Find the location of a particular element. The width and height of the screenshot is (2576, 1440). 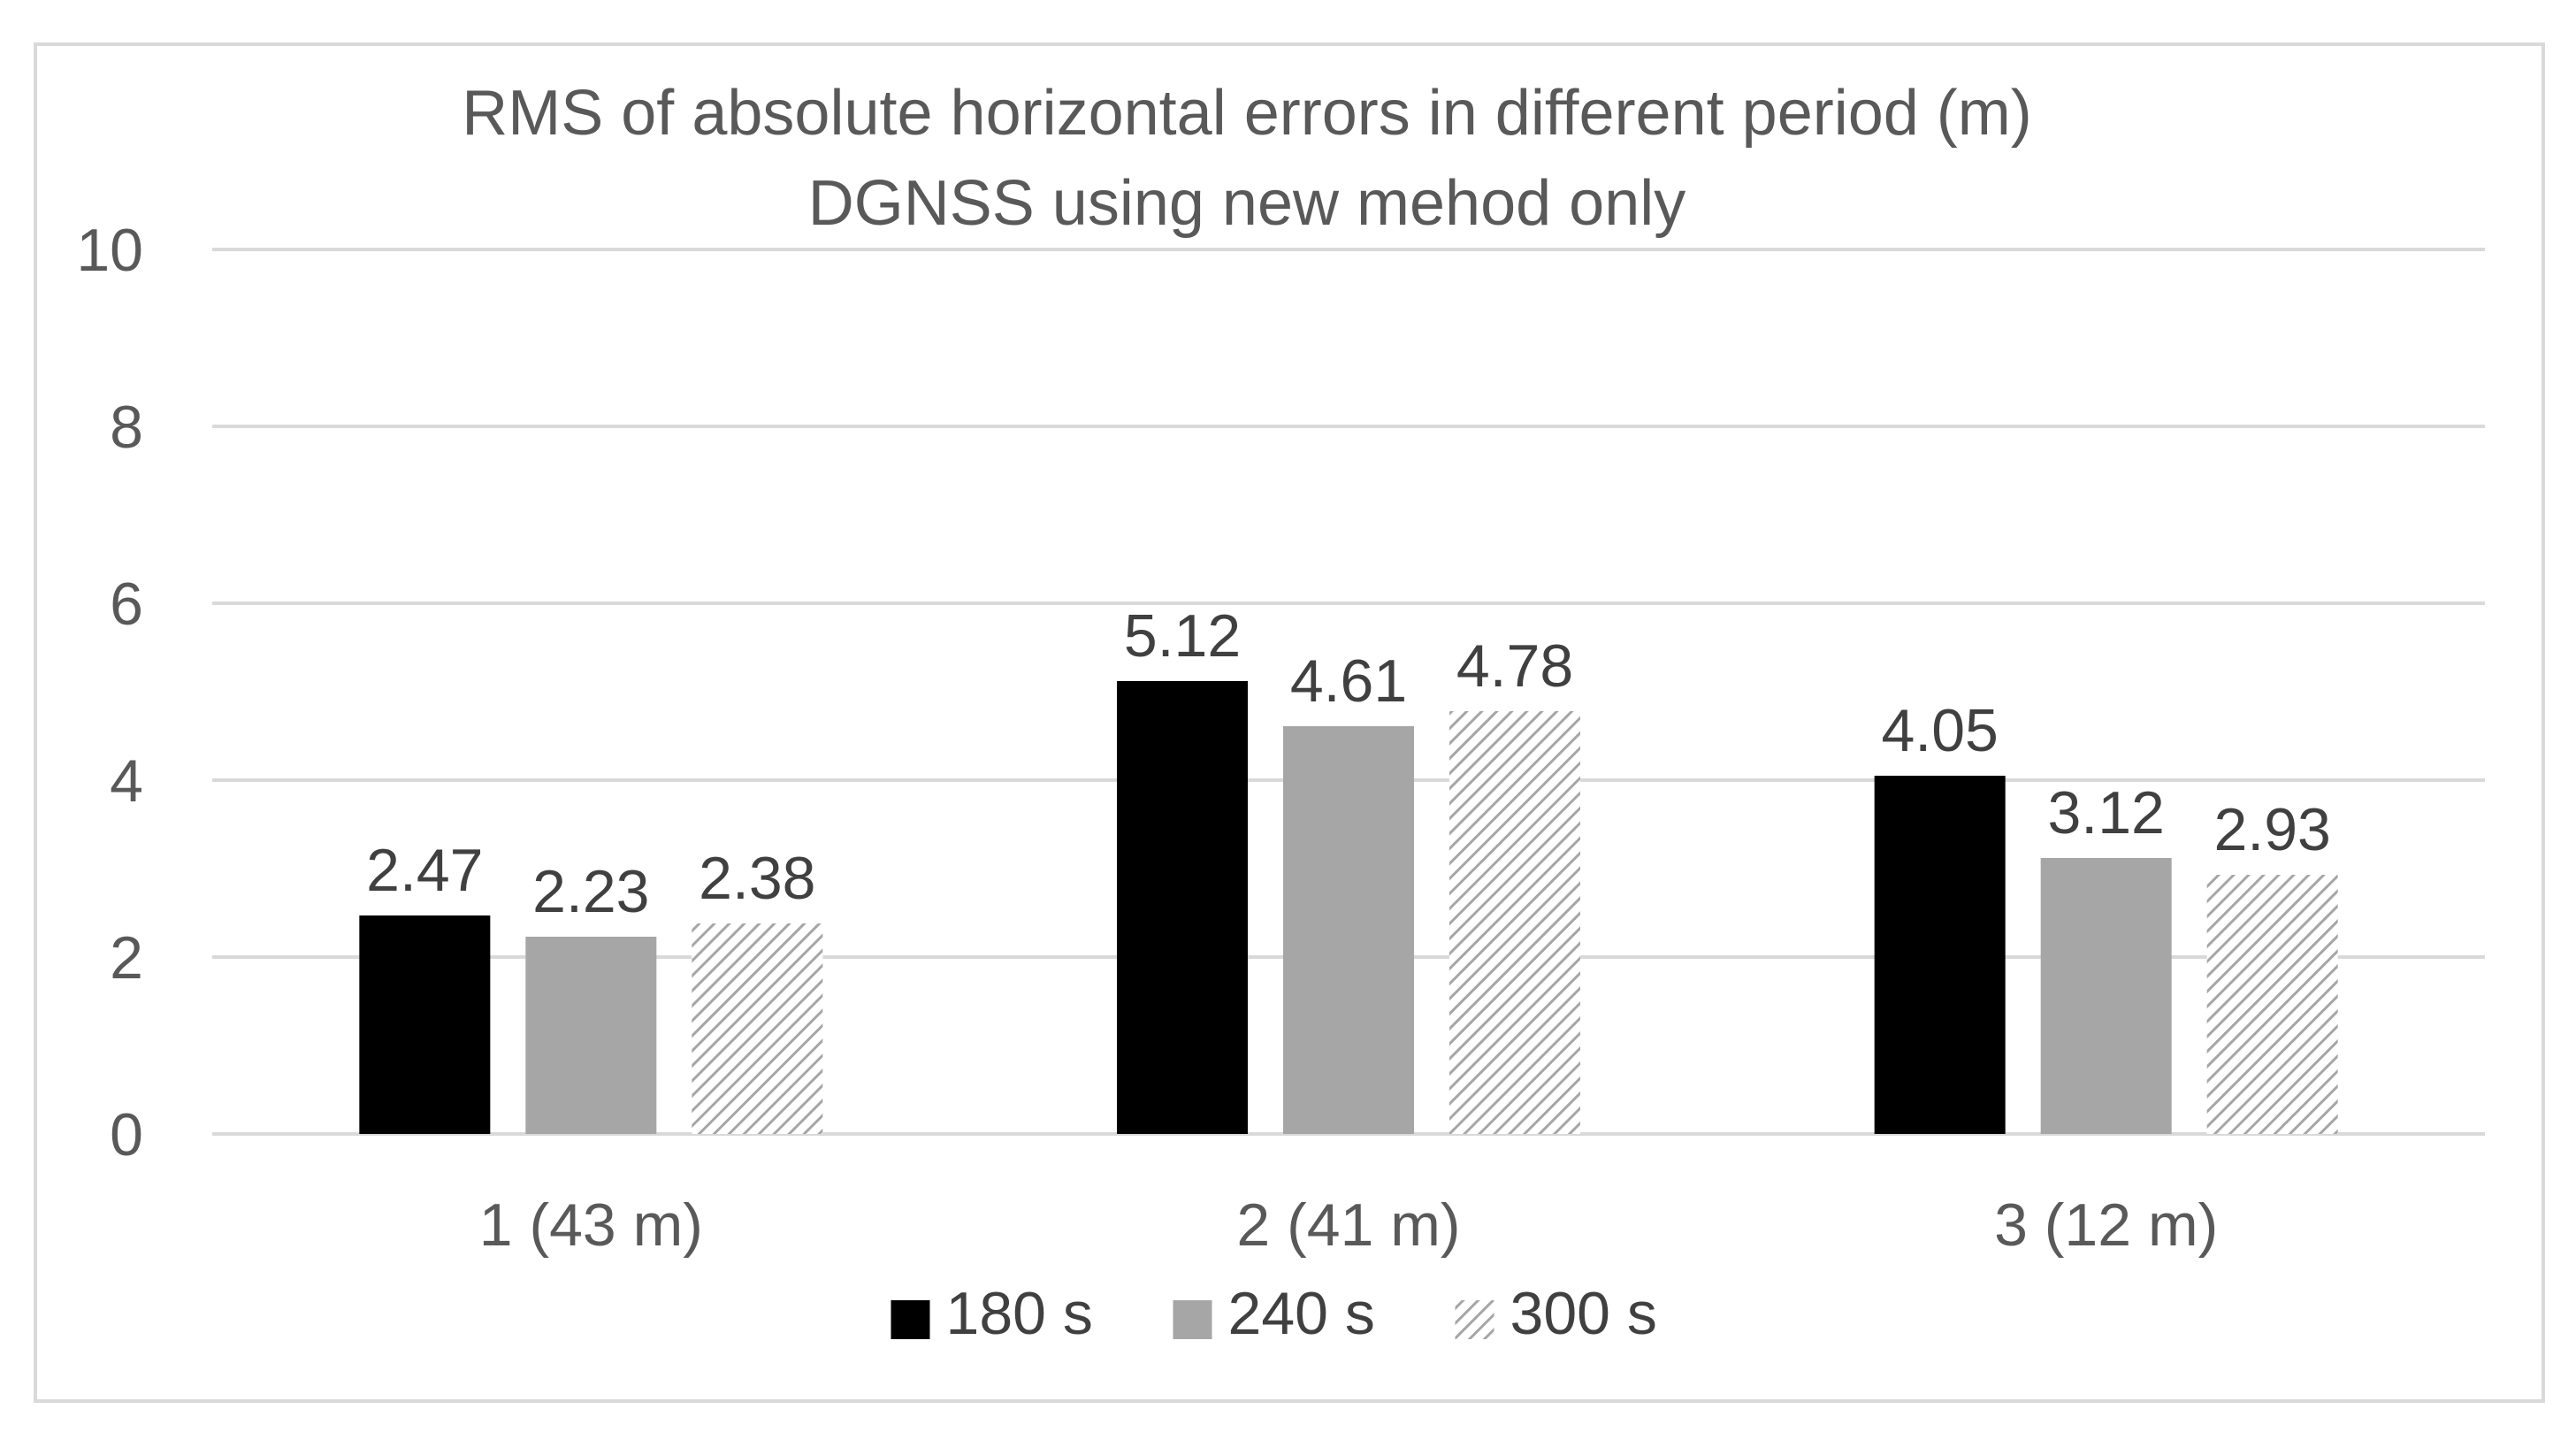

data-label: 2.47 is located at coordinates (424, 870).